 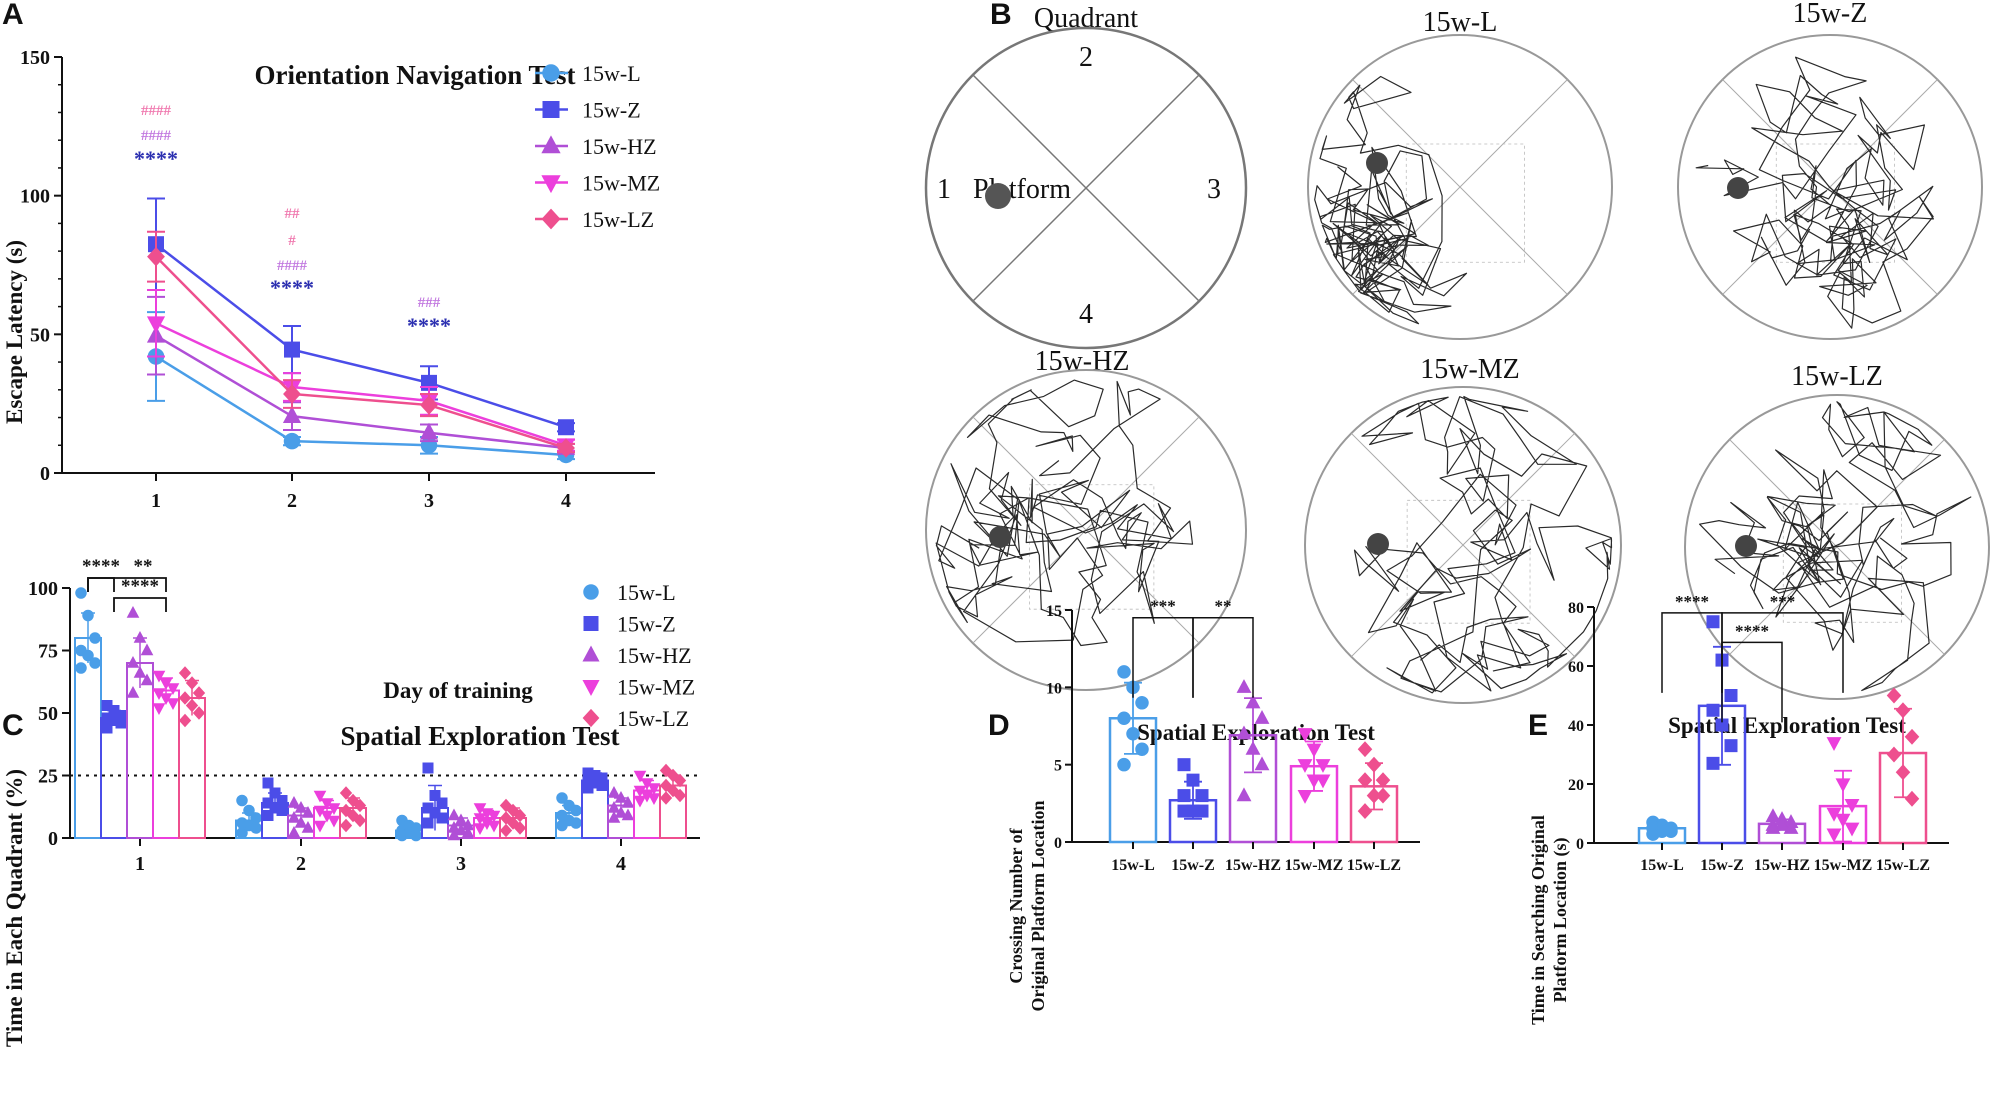 I want to click on swim-path, so click(x=1815, y=192).